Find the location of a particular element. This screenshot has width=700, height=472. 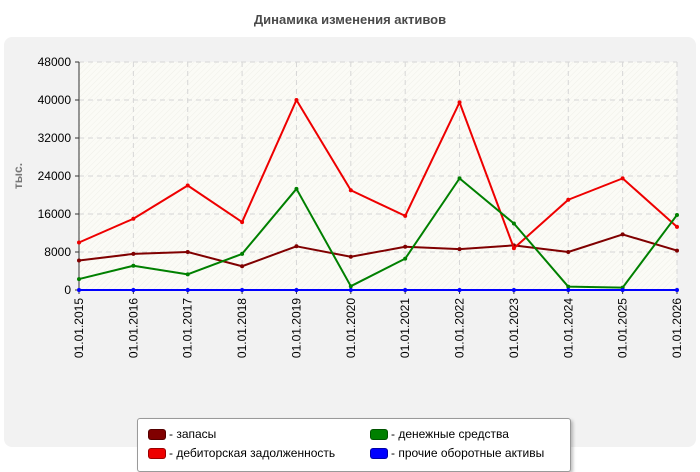

x-tick-label: 01.01.2015 is located at coordinates (79, 328).